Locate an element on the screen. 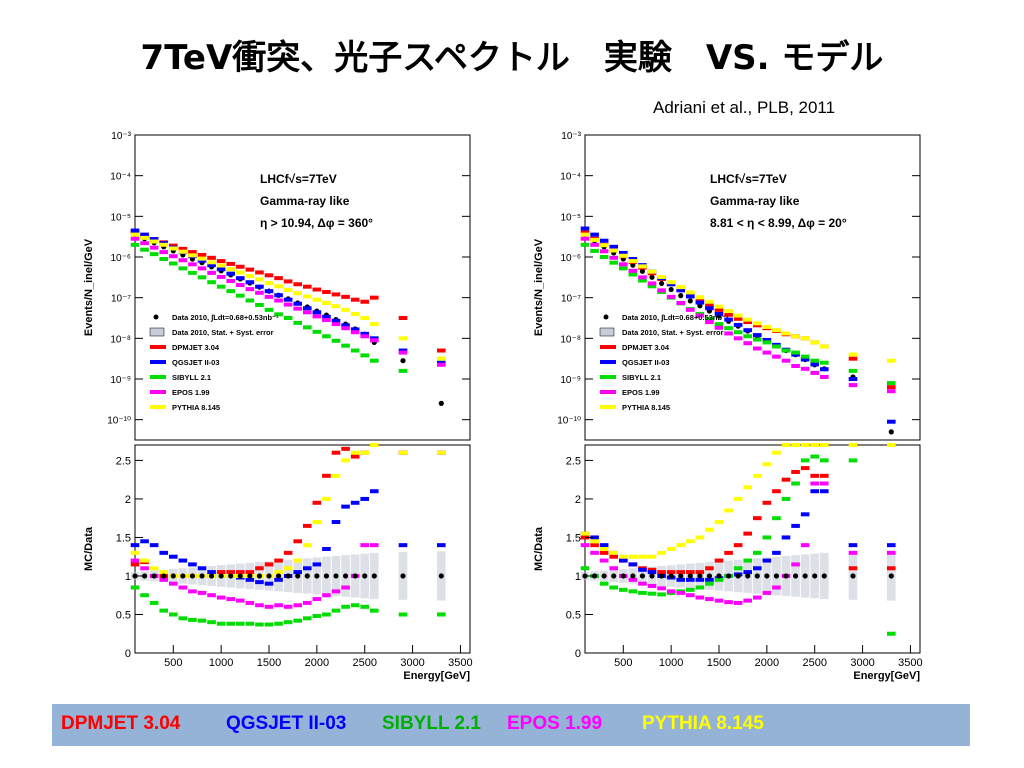 The width and height of the screenshot is (1024, 768). spectrum-annotation: Gamma-ray like is located at coordinates (305, 201).